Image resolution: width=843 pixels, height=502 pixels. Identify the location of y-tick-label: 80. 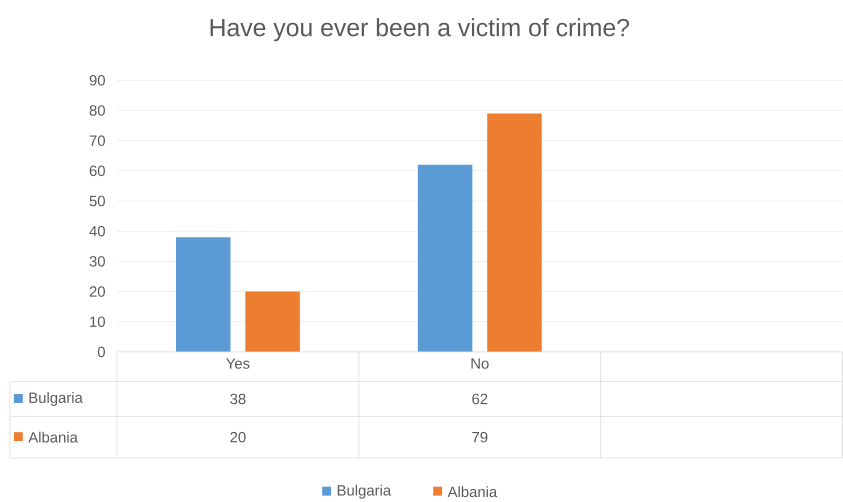
(97, 110).